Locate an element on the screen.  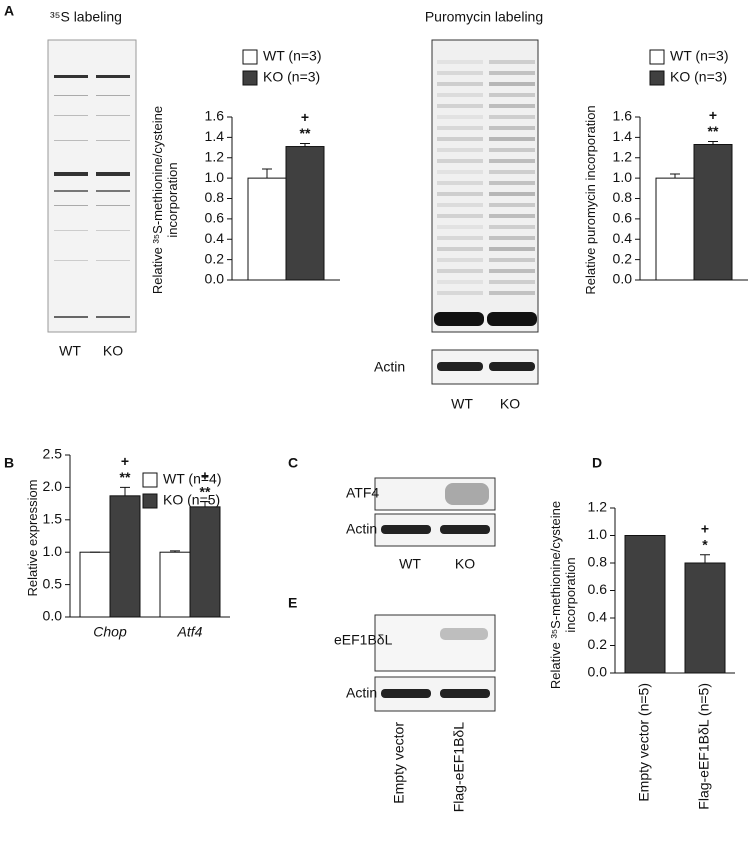
y-axis-label: Relative puromycin incorporation is located at coordinates (590, 200).